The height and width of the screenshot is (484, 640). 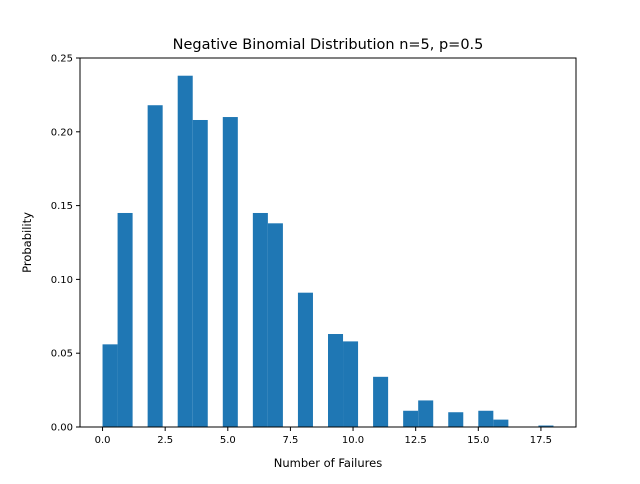 I want to click on y-tick-label: 0.25, so click(x=62, y=59).